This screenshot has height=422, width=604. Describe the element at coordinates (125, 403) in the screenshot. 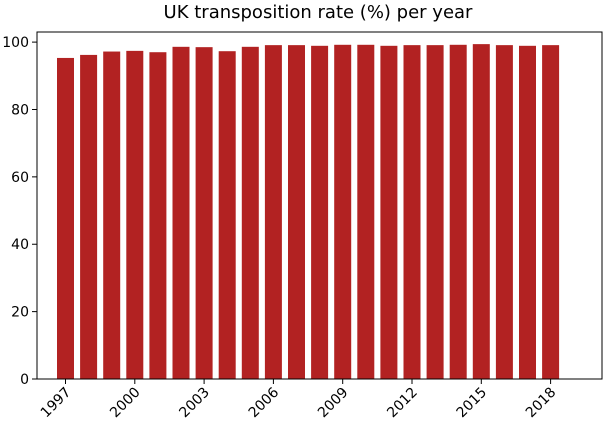

I see `x-tick-label-2000: 2000` at that location.